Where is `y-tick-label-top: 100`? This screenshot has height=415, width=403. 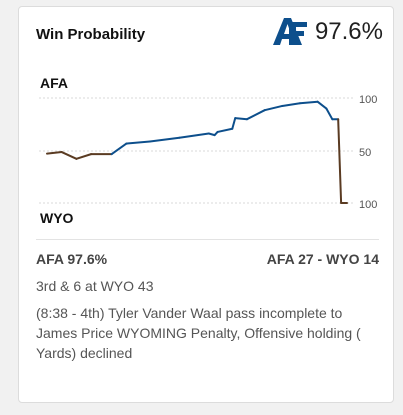 y-tick-label-top: 100 is located at coordinates (368, 100).